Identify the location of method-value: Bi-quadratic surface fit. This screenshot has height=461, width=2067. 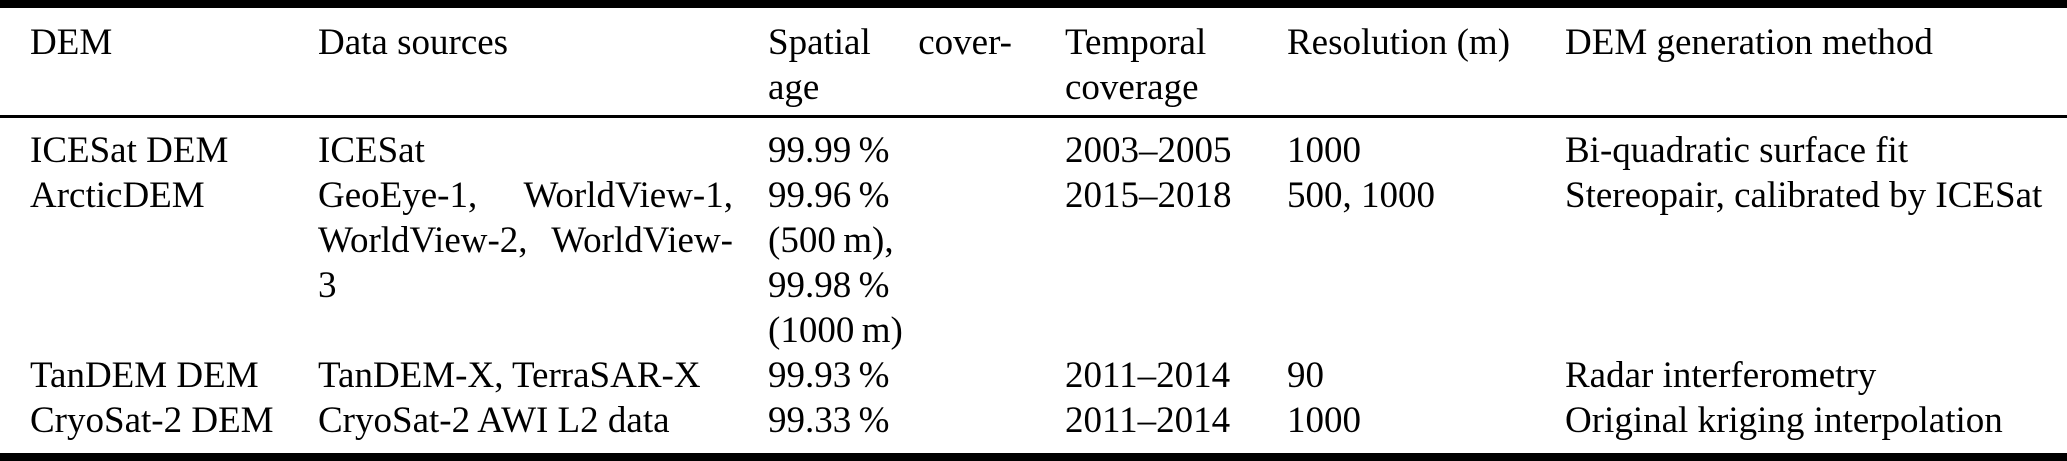
(1737, 150).